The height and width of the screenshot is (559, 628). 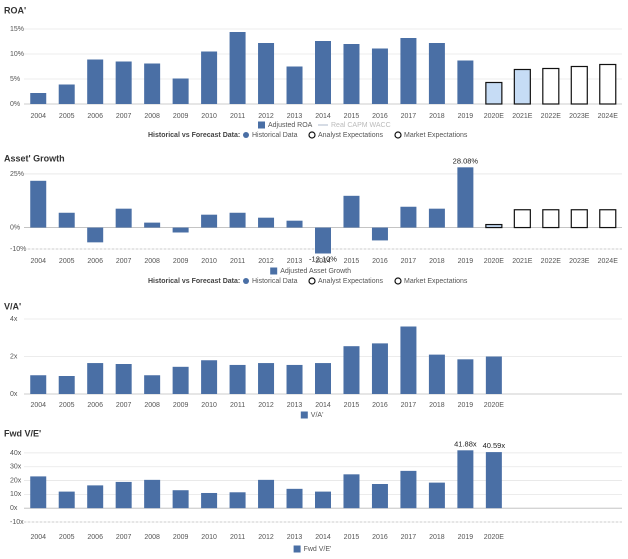 I want to click on value-label: -12.10%, so click(x=323, y=258).